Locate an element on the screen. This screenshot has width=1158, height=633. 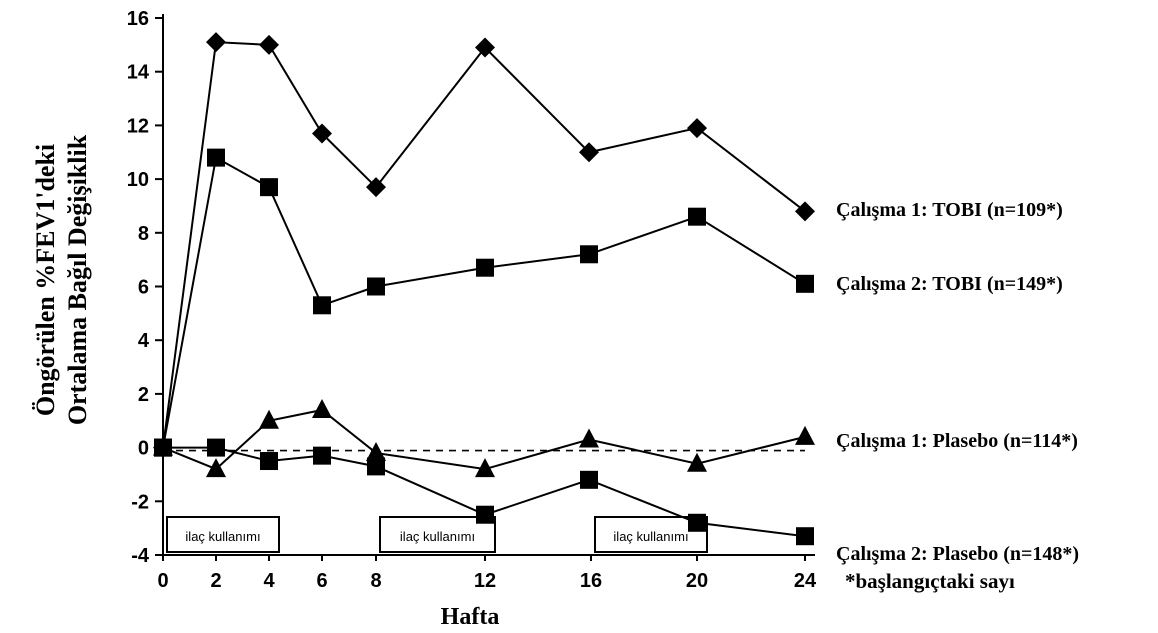
y-tick-label: 16 is located at coordinates (138, 19).